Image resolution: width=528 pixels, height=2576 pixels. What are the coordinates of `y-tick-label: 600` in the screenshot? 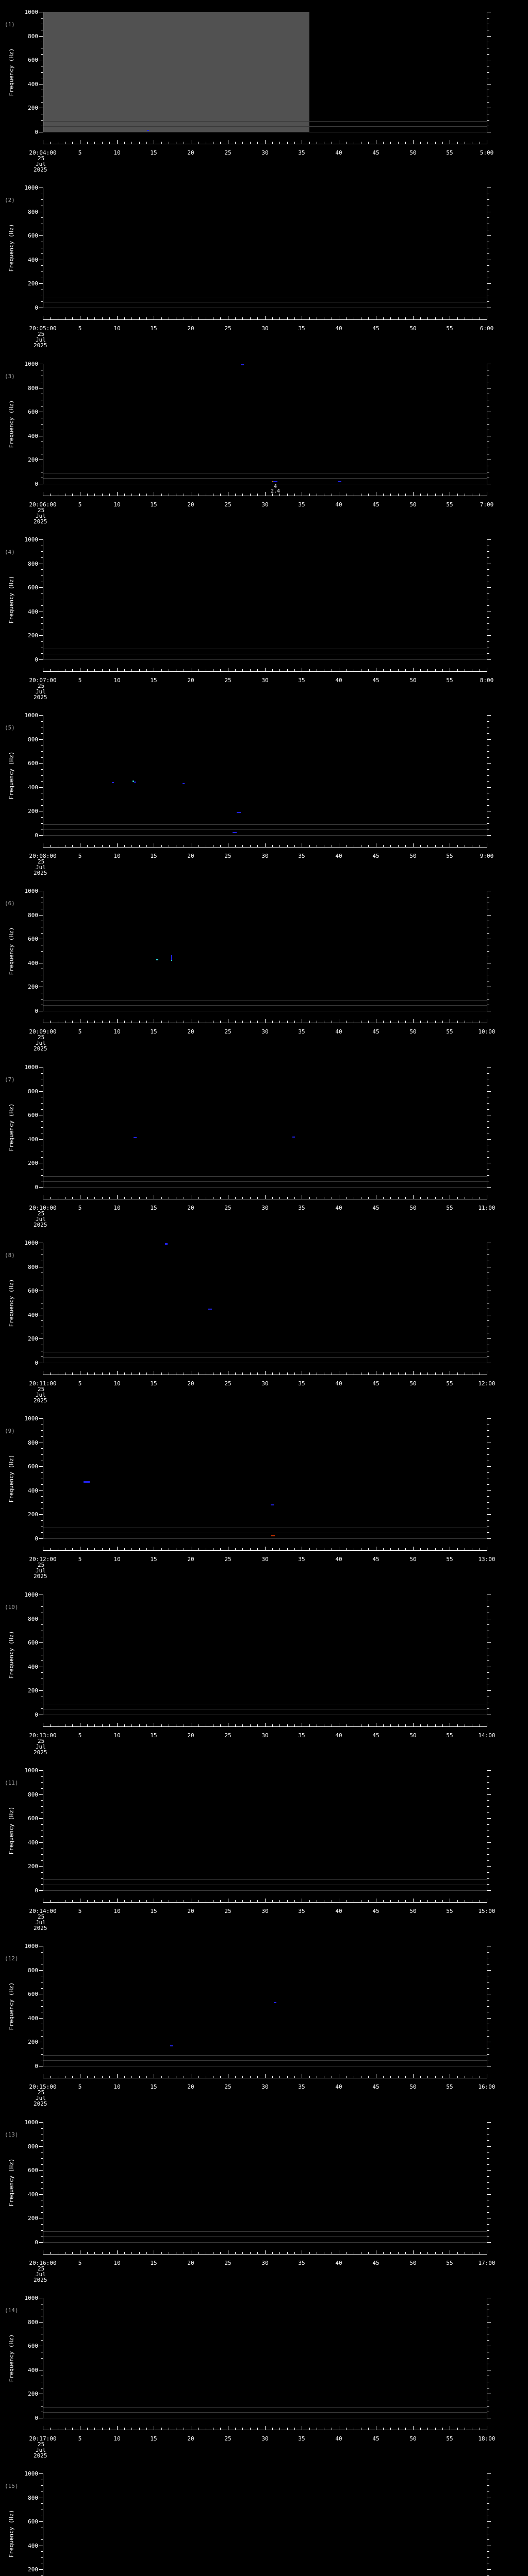 It's located at (33, 1818).